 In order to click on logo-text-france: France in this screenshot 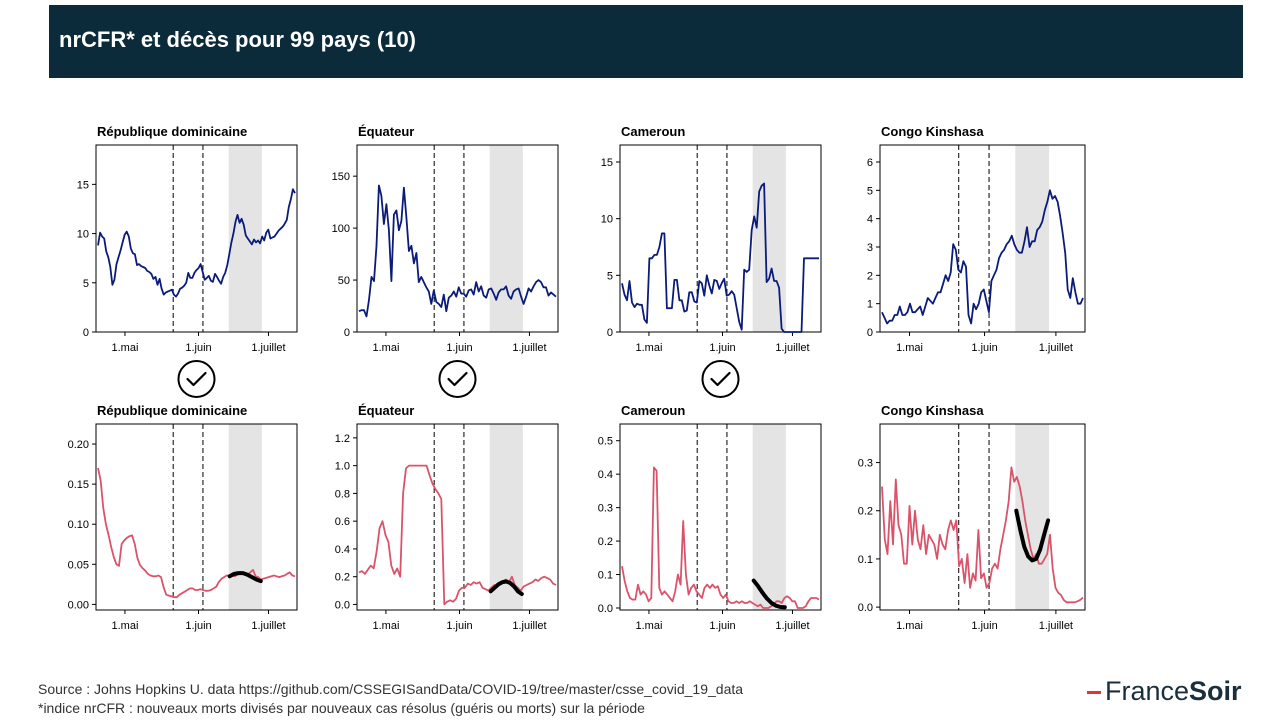, I will do `click(1147, 691)`.